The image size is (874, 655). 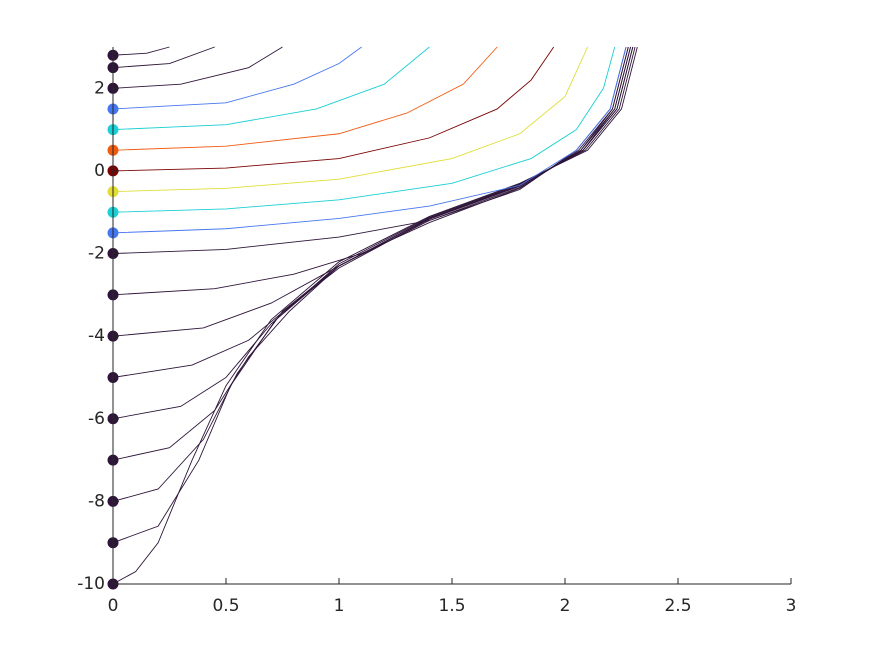 What do you see at coordinates (225, 606) in the screenshot?
I see `x-tick-label: 0.5` at bounding box center [225, 606].